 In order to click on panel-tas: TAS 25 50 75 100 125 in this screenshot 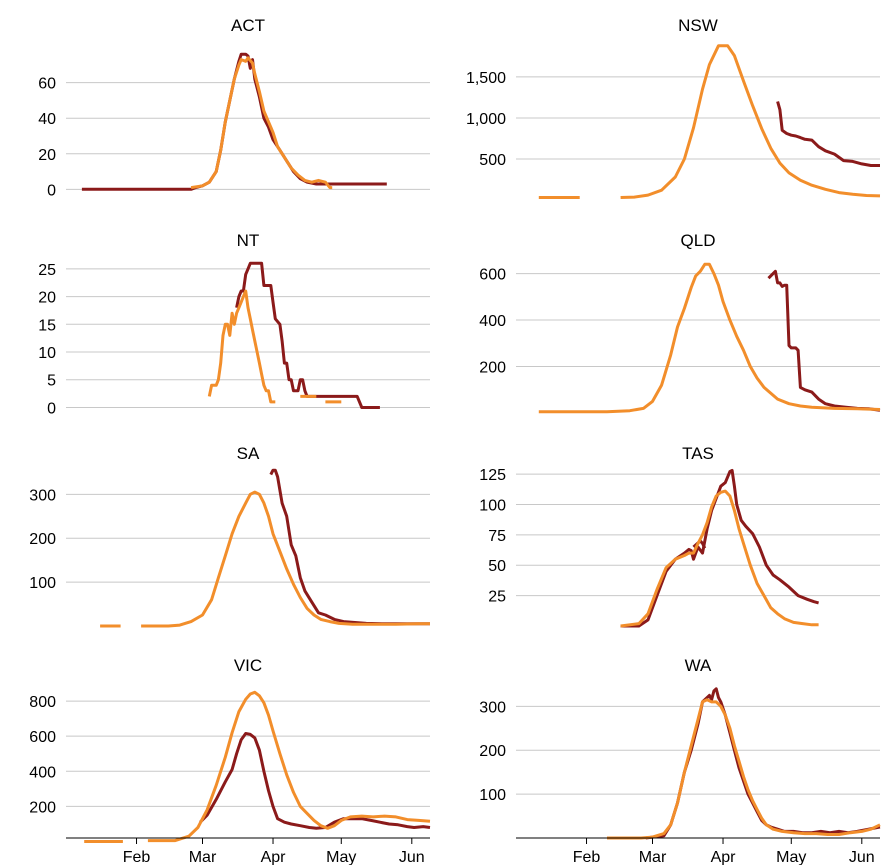, I will do `click(679, 536)`.